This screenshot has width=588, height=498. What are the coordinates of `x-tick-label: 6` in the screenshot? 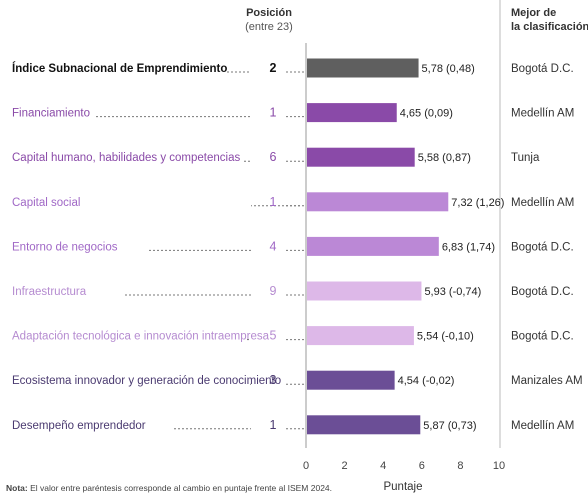 It's located at (422, 466).